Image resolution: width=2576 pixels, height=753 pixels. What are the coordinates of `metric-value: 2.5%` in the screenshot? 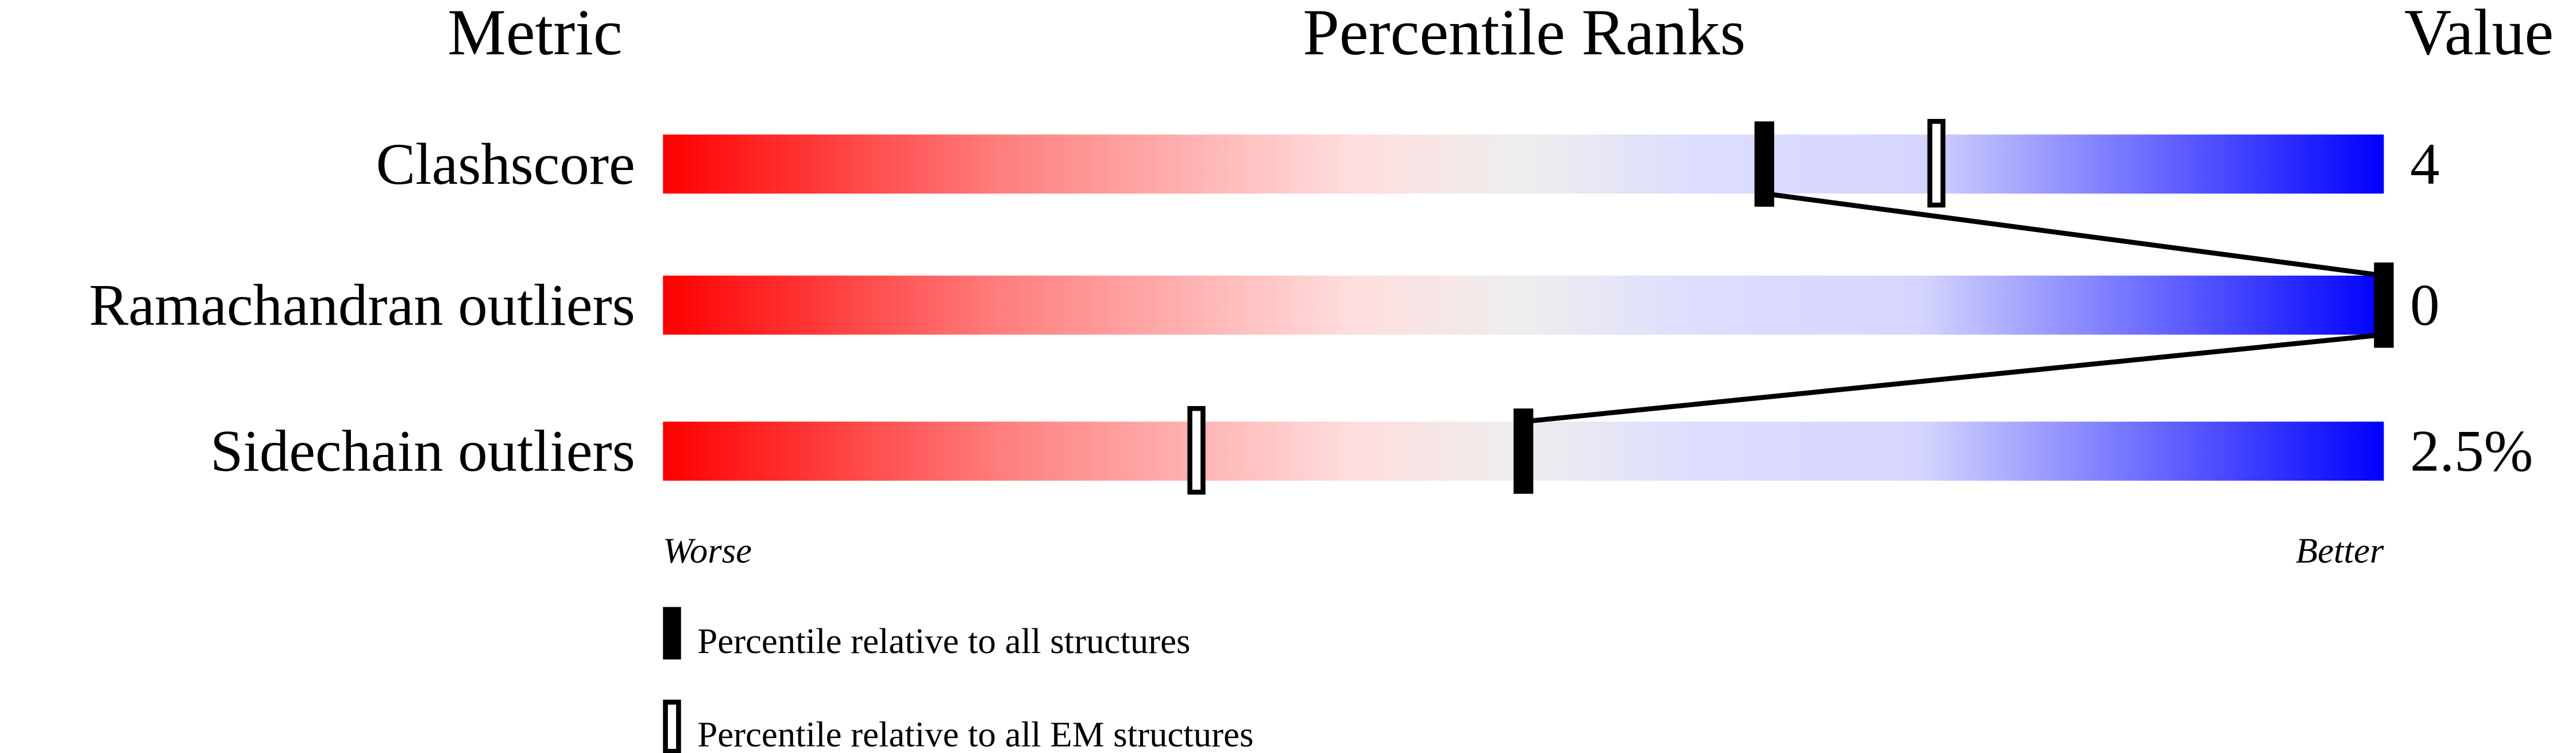 It's located at (2471, 451).